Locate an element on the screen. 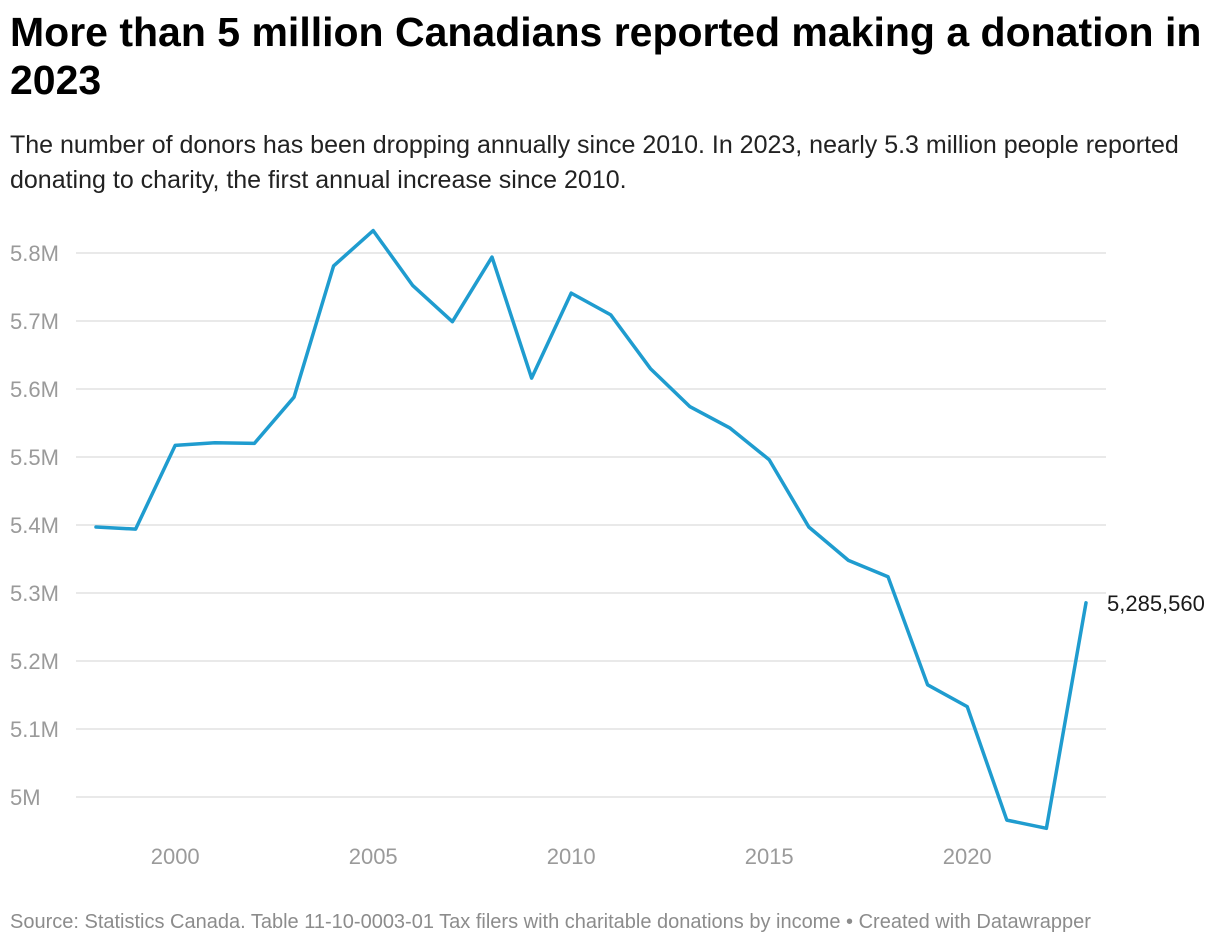 This screenshot has width=1220, height=946. y-axis-ticks: 5M 5.1M 5.2M 5.3M 5.4M 5.5M 5.6M 5.7M 5.8M is located at coordinates (34, 525).